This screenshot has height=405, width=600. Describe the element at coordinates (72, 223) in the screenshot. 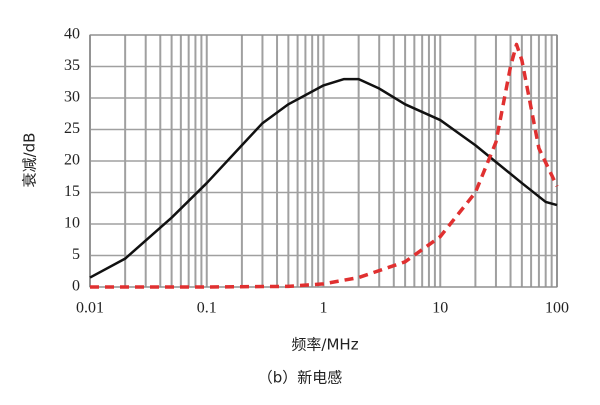

I see `y-tick-label: 10` at that location.